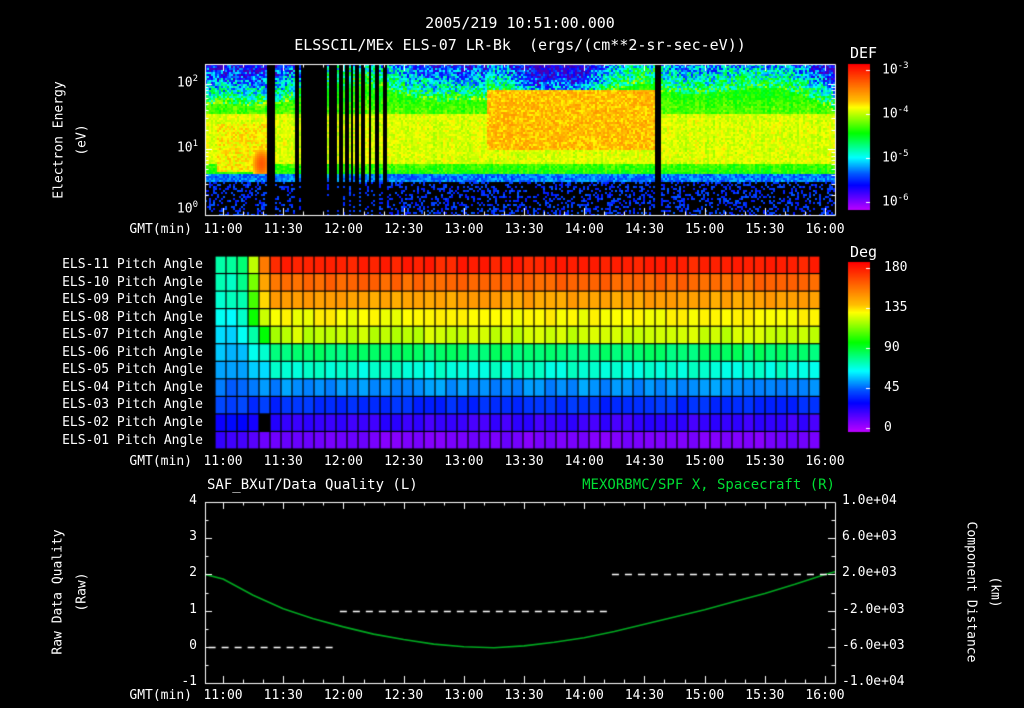 The width and height of the screenshot is (1024, 708). Describe the element at coordinates (869, 500) in the screenshot. I see `p3-right-tick-0: 1.0e+04` at that location.